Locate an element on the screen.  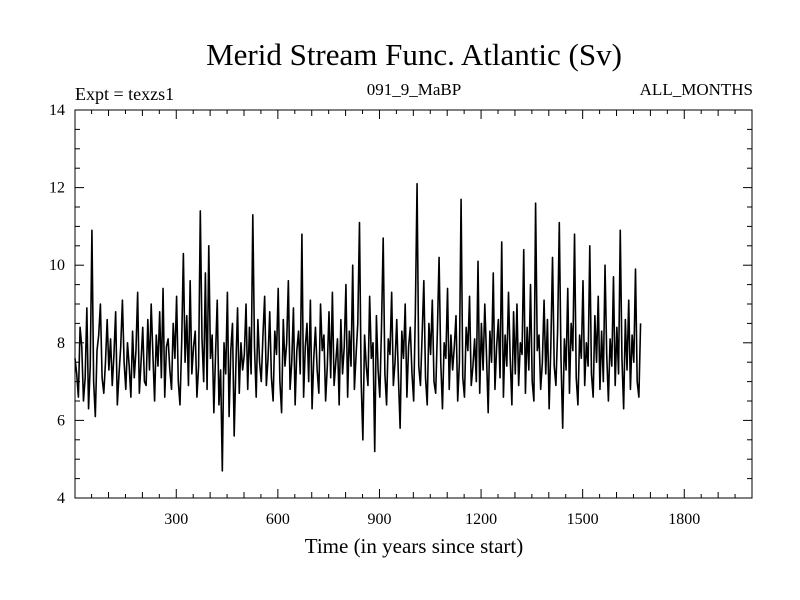
x-tick-label: 600 is located at coordinates (278, 519).